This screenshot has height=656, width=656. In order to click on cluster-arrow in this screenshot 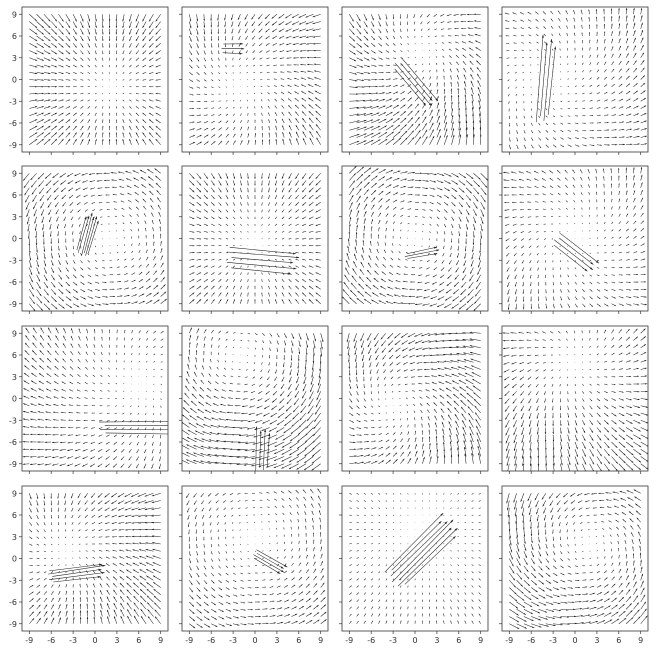, I will do `click(416, 81)`.